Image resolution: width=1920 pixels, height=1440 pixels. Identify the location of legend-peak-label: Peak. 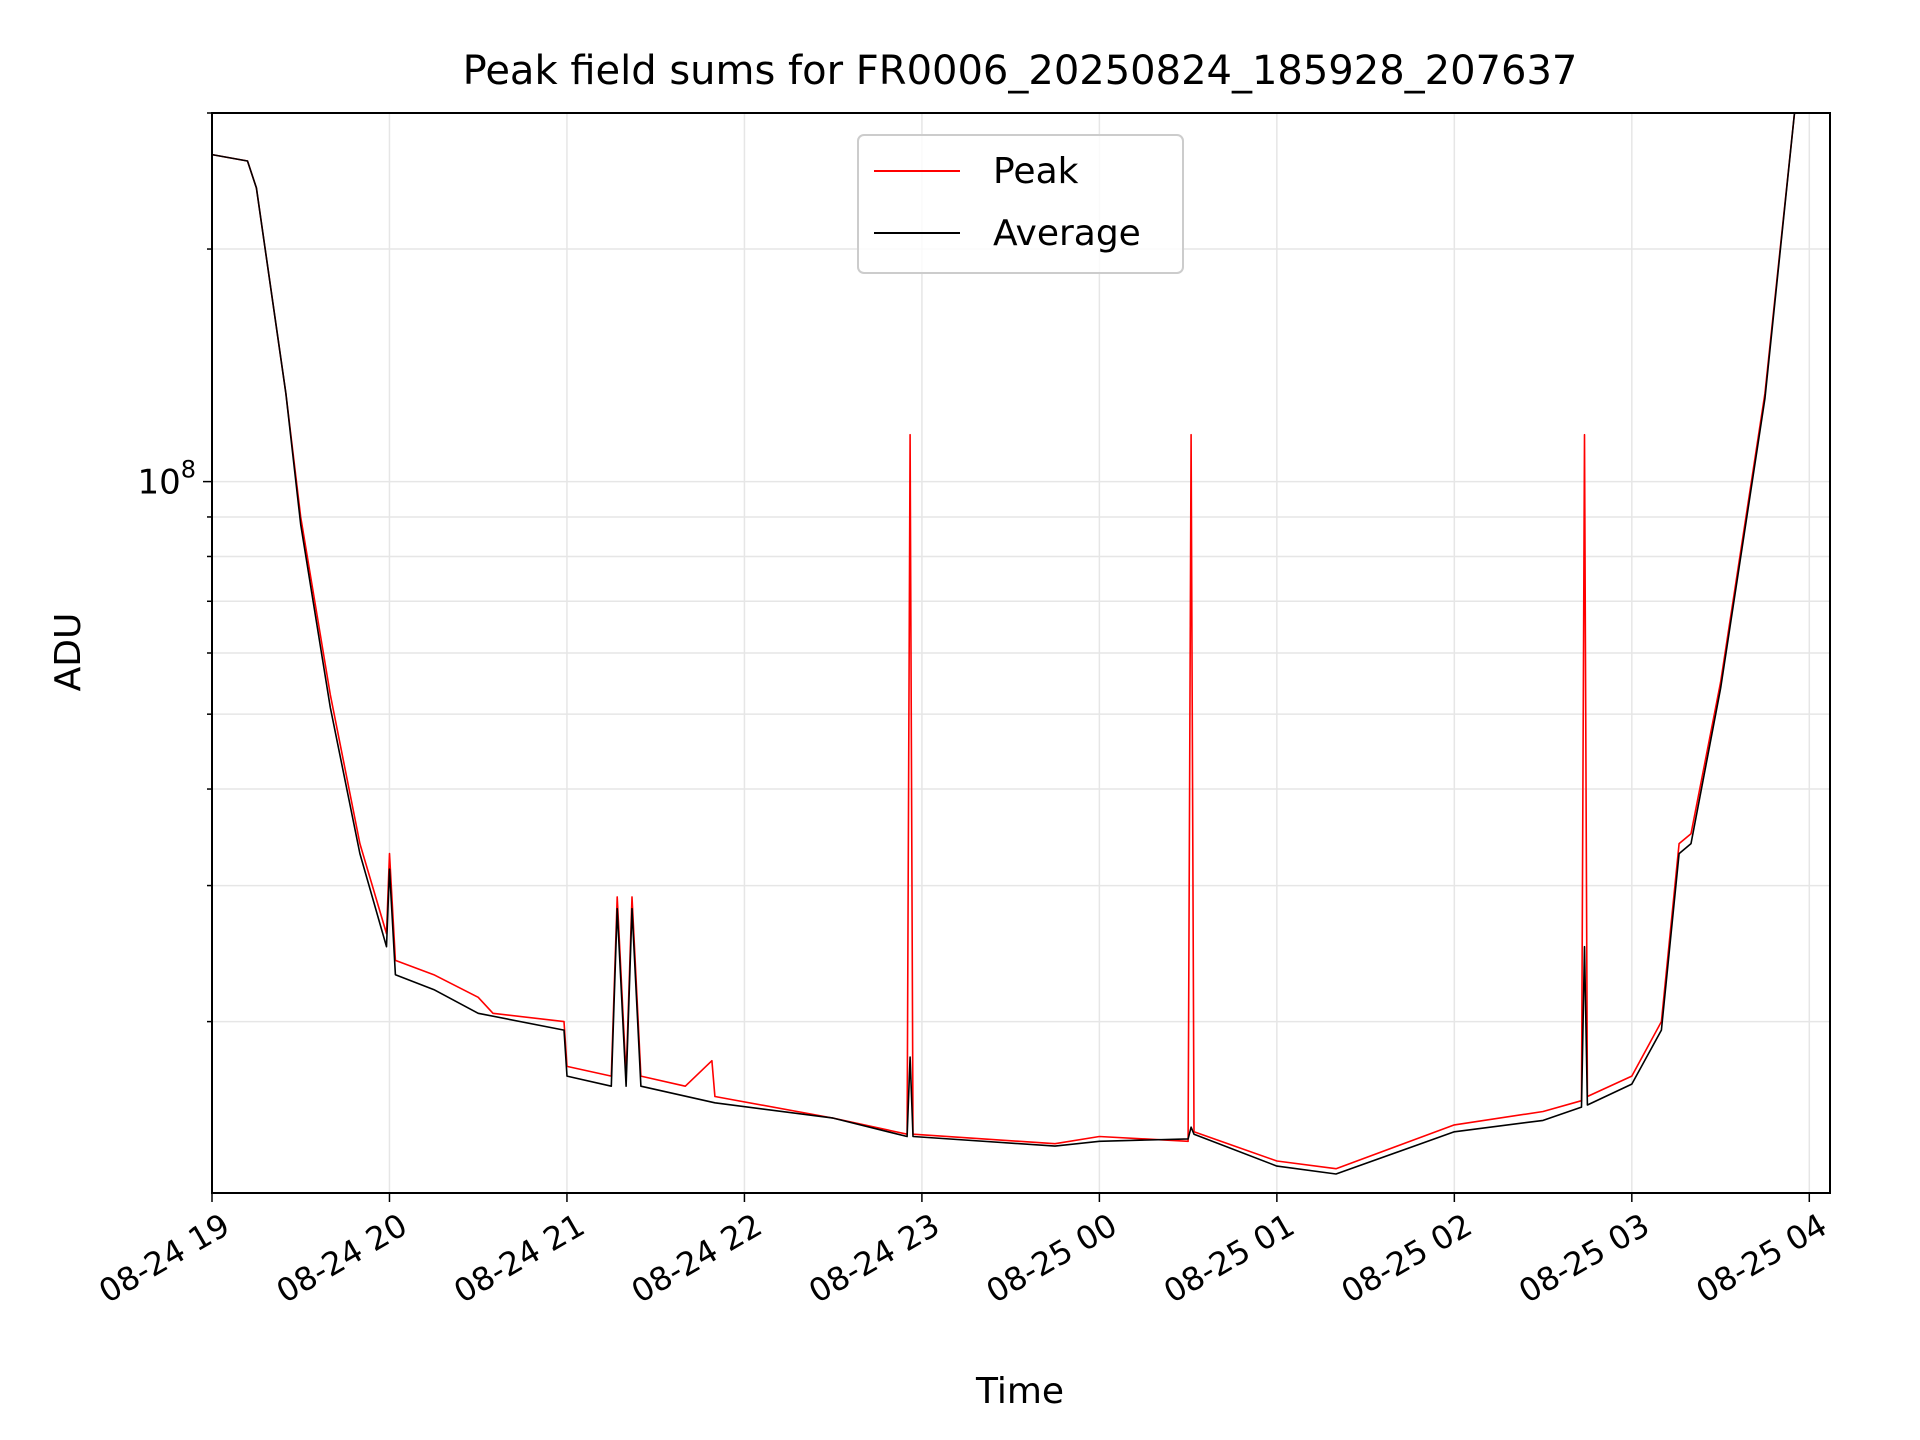
(1036, 171).